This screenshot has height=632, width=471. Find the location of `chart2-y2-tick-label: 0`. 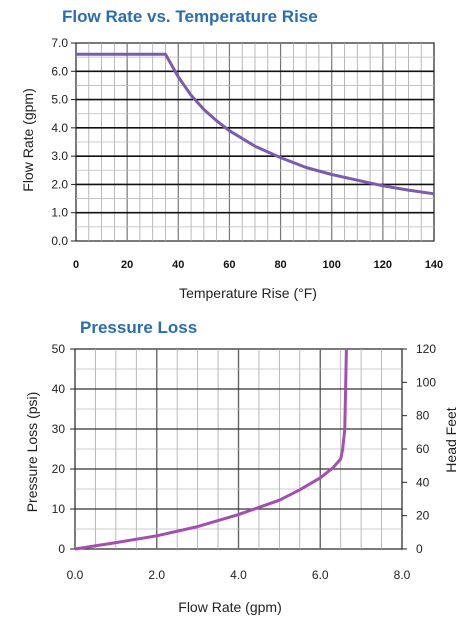

chart2-y2-tick-label: 0 is located at coordinates (419, 549).